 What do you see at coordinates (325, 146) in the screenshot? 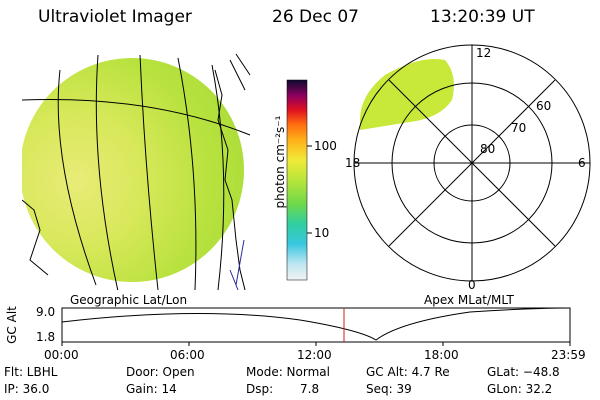
I see `colorbar-tick-100: 100` at bounding box center [325, 146].